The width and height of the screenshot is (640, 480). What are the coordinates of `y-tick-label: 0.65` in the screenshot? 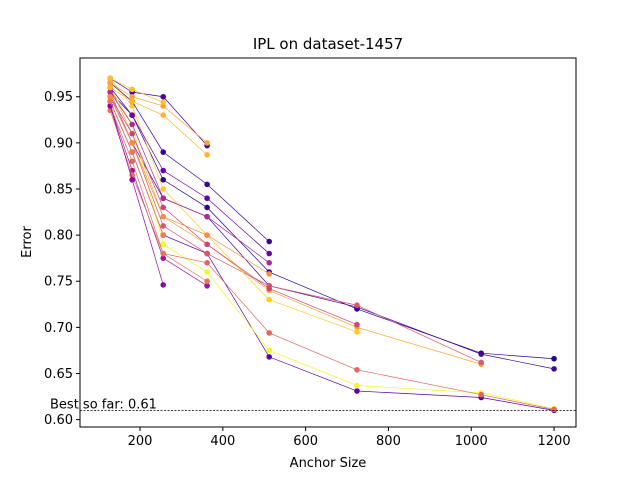 It's located at (58, 374).